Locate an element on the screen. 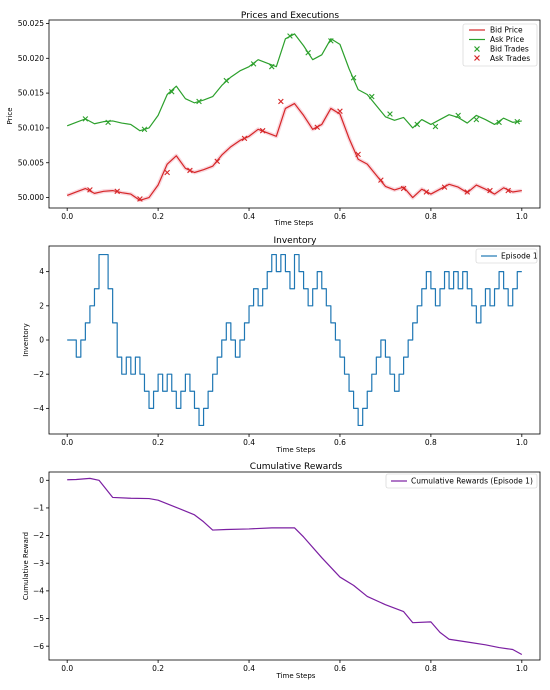  y-tick-label: 50.020 is located at coordinates (31, 58).